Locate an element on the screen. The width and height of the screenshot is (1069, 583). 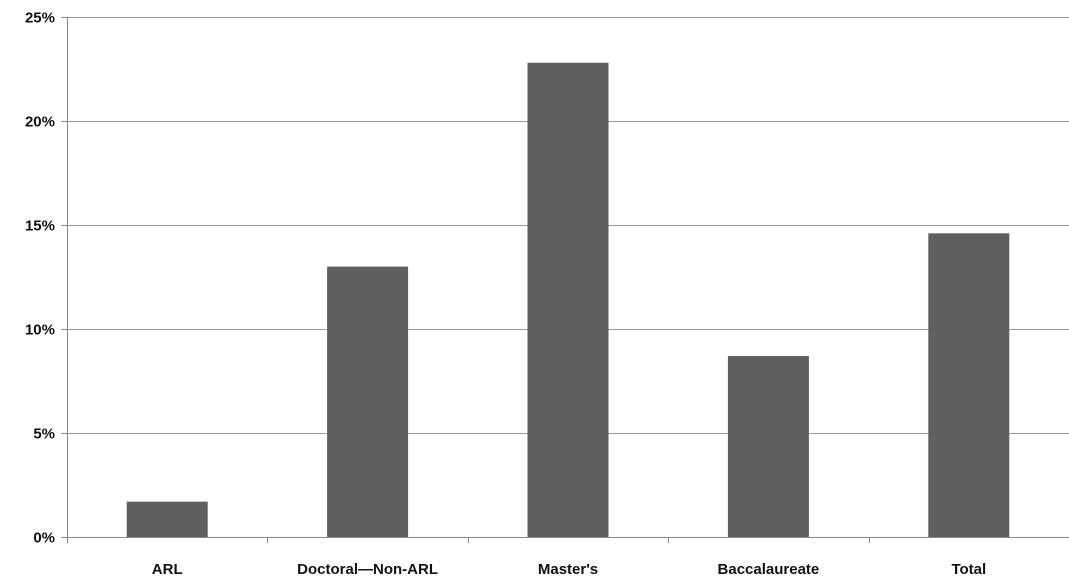
x-tick-label: Baccalaureate is located at coordinates (769, 569).